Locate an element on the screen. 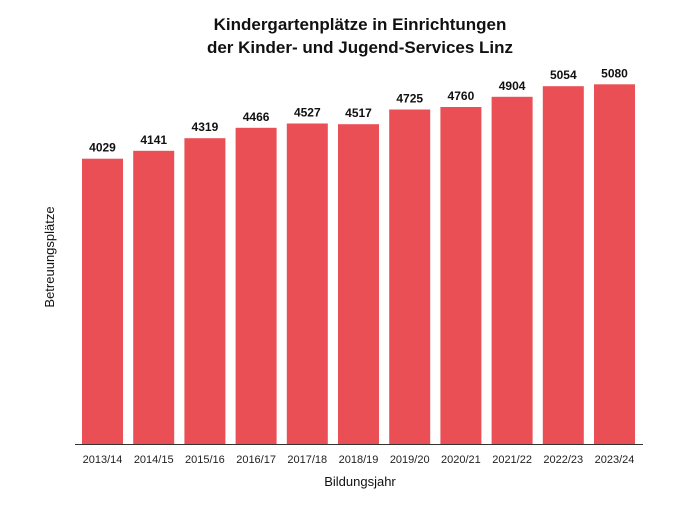 The height and width of the screenshot is (510, 680). x-tick-2016-17: 2016/17 is located at coordinates (256, 460).